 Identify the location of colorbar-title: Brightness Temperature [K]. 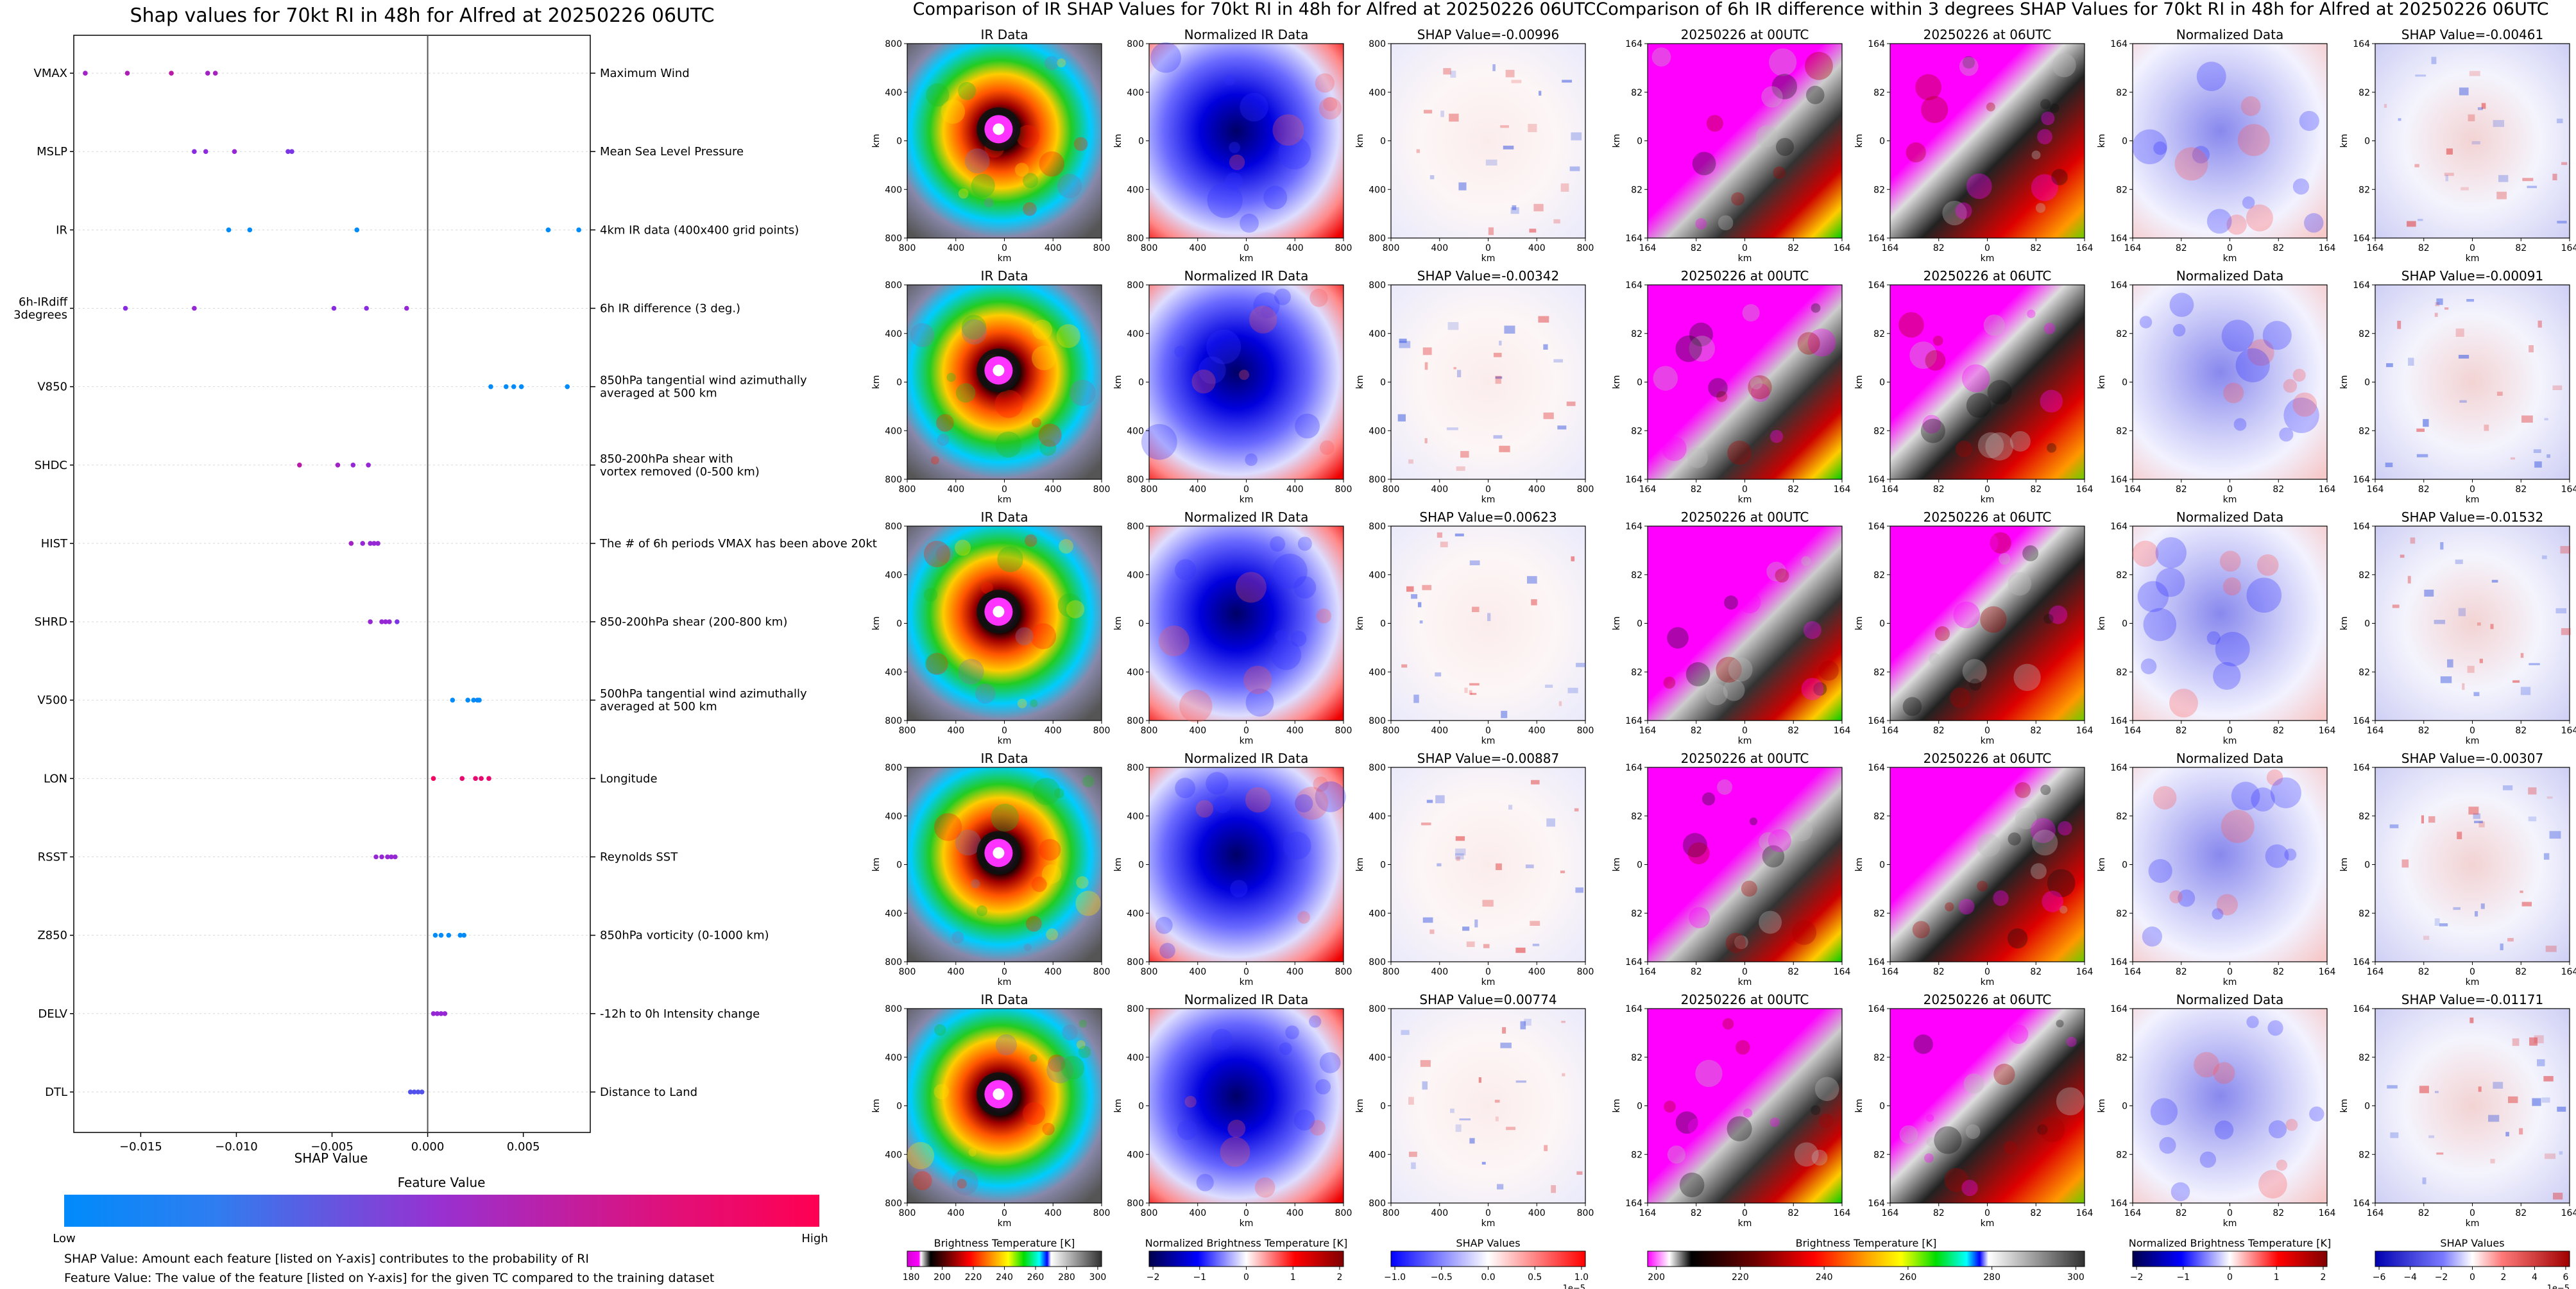
(1005, 1243).